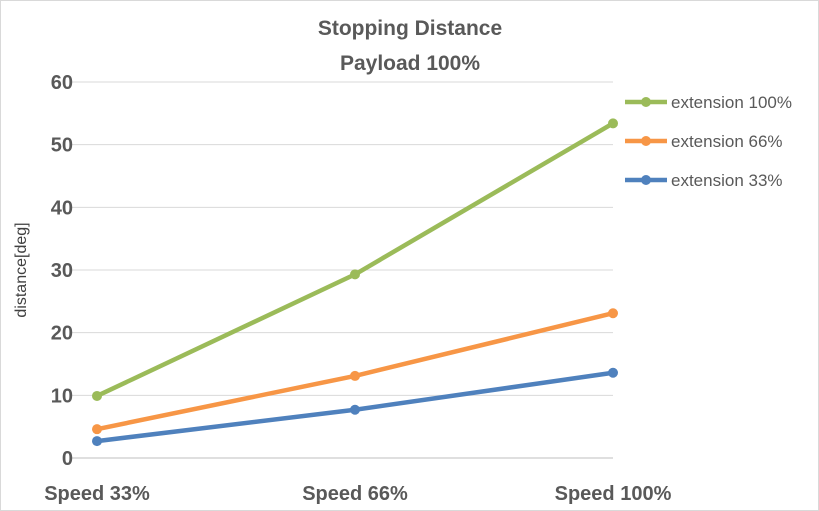 The image size is (819, 511). Describe the element at coordinates (62, 83) in the screenshot. I see `y-tick-label: 60` at that location.